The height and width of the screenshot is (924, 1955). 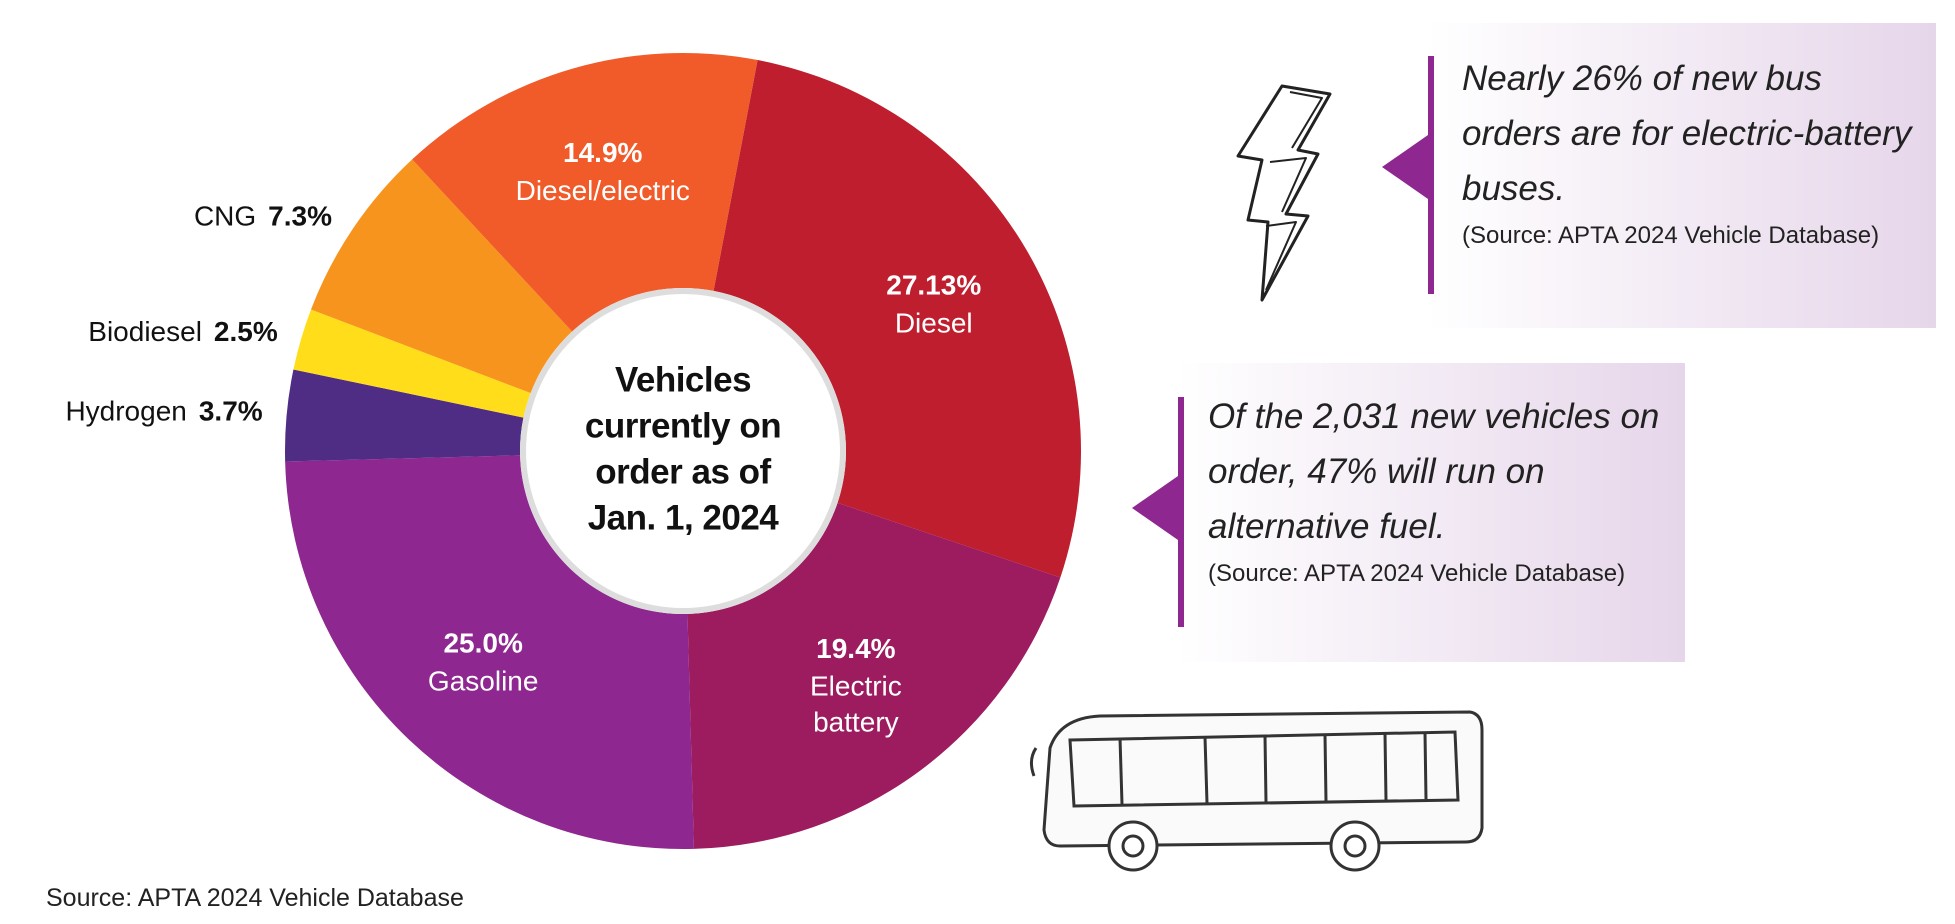 What do you see at coordinates (683, 425) in the screenshot?
I see `center-text: currently on` at bounding box center [683, 425].